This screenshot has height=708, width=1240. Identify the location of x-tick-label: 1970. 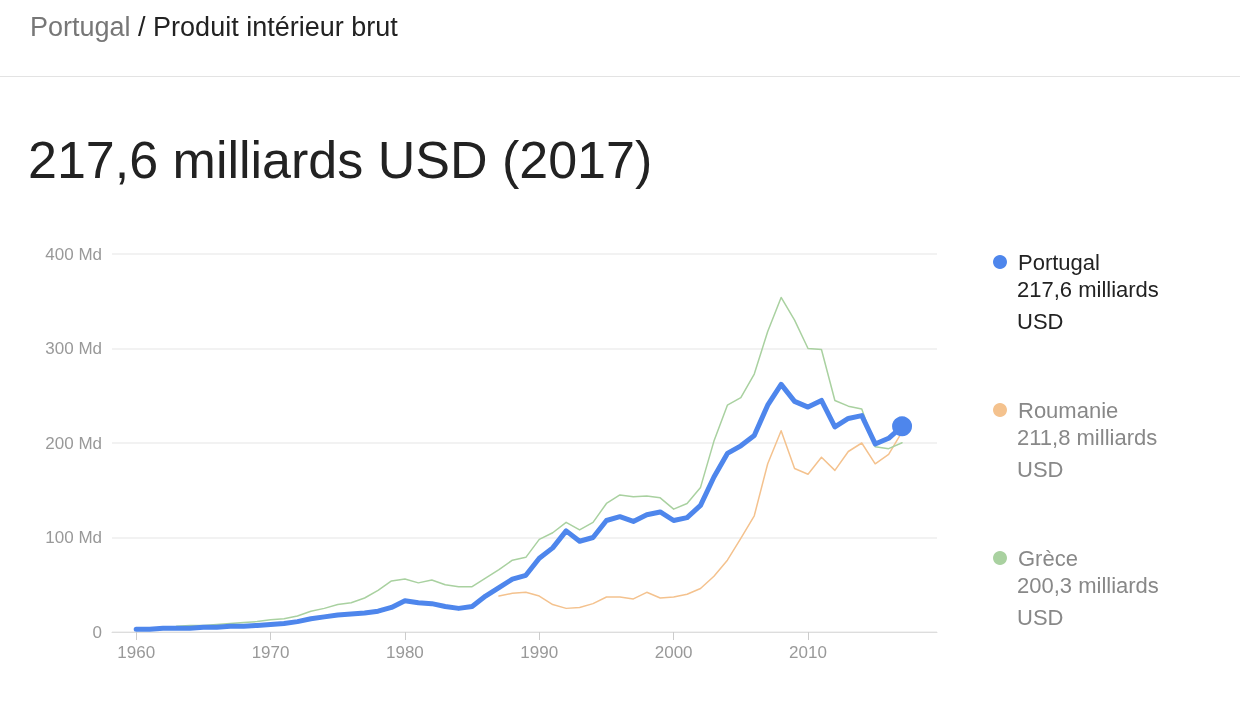
(270, 652).